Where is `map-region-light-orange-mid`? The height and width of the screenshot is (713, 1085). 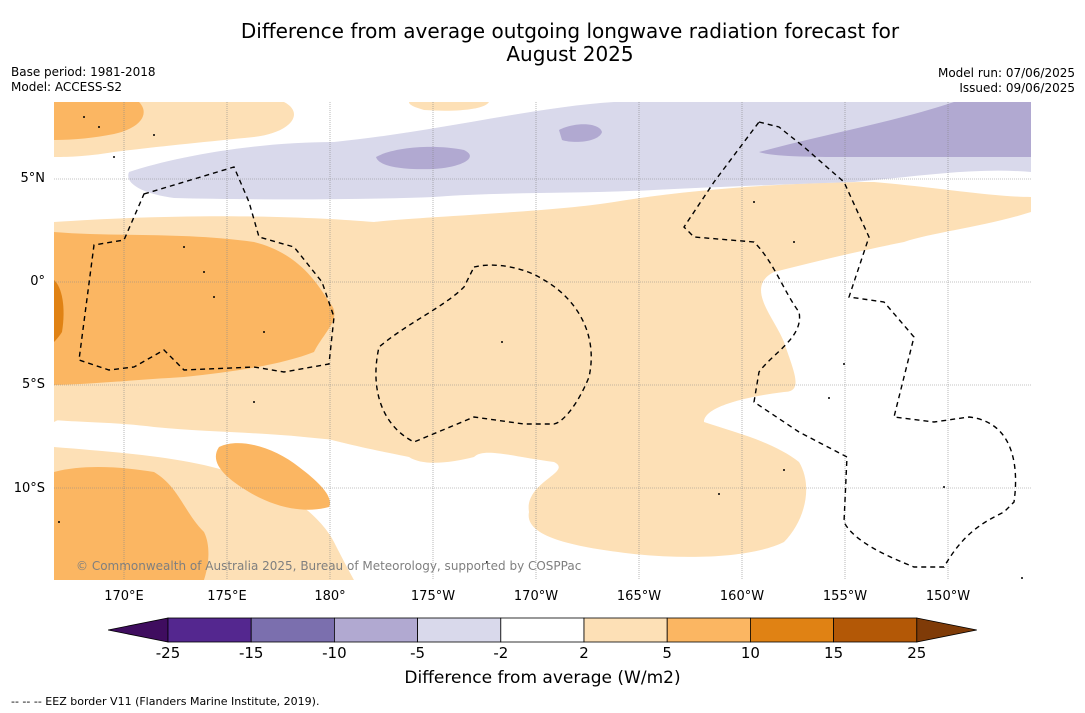
map-region-light-orange-mid is located at coordinates (269, 418).